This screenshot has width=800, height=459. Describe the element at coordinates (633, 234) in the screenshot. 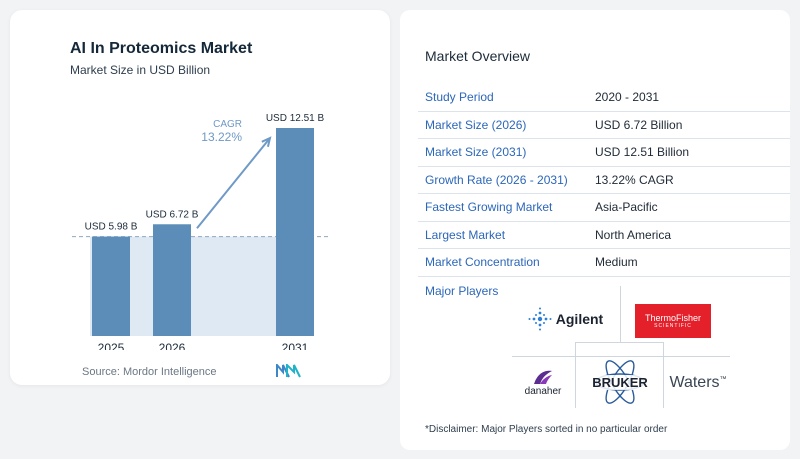

I see `row-value: North America` at that location.